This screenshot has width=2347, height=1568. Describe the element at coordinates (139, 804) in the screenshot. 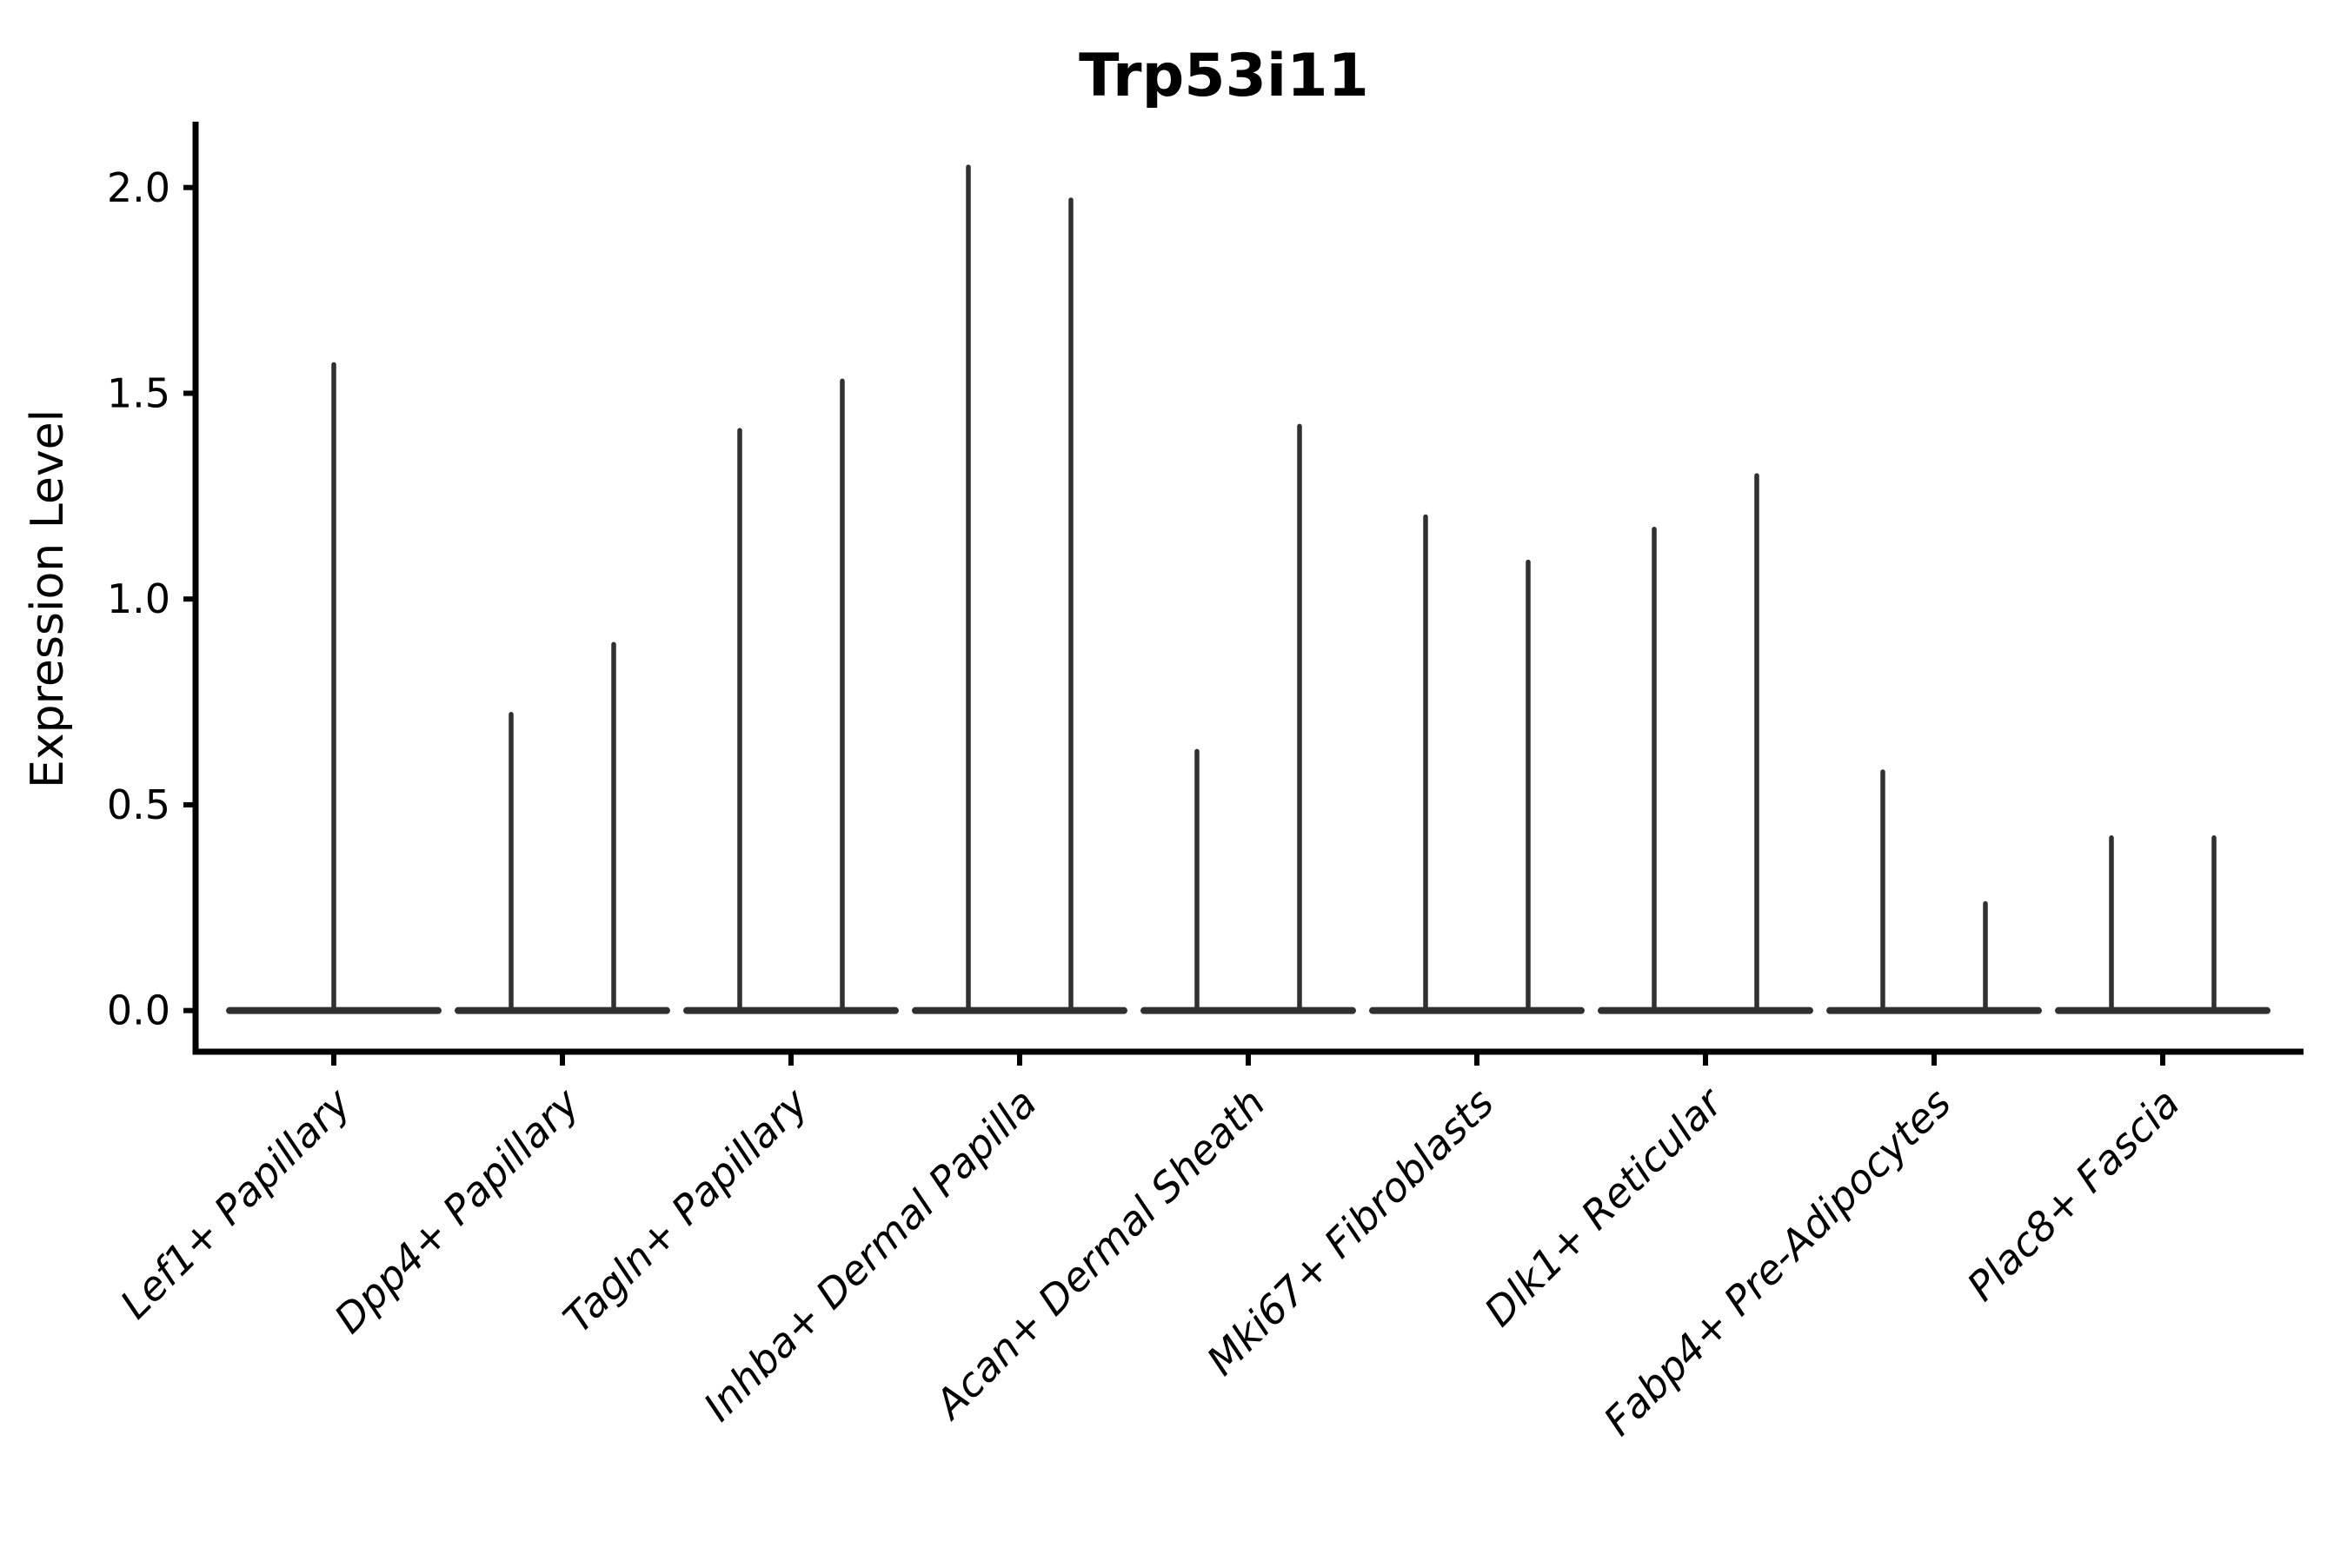

I see `y-tick-label: 0.5` at that location.